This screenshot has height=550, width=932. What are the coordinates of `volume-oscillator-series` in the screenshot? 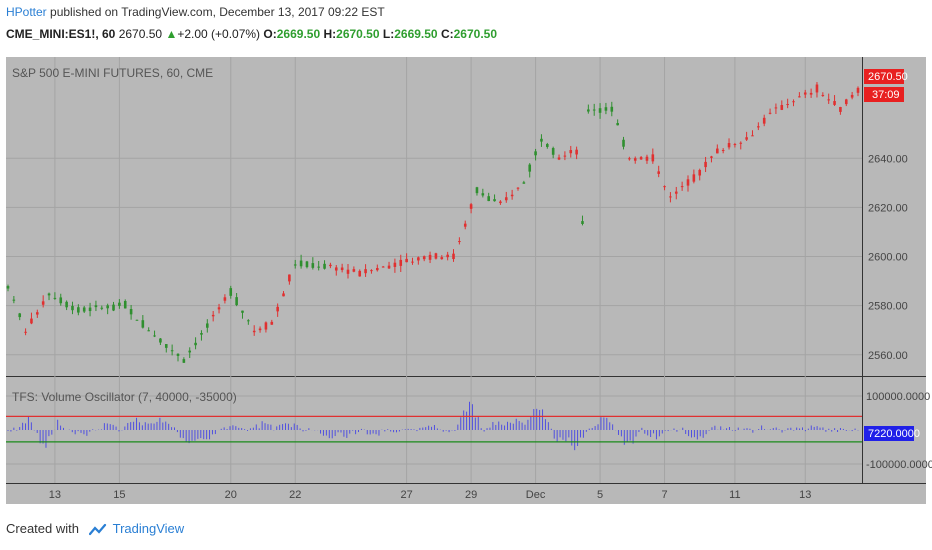 It's located at (434, 426).